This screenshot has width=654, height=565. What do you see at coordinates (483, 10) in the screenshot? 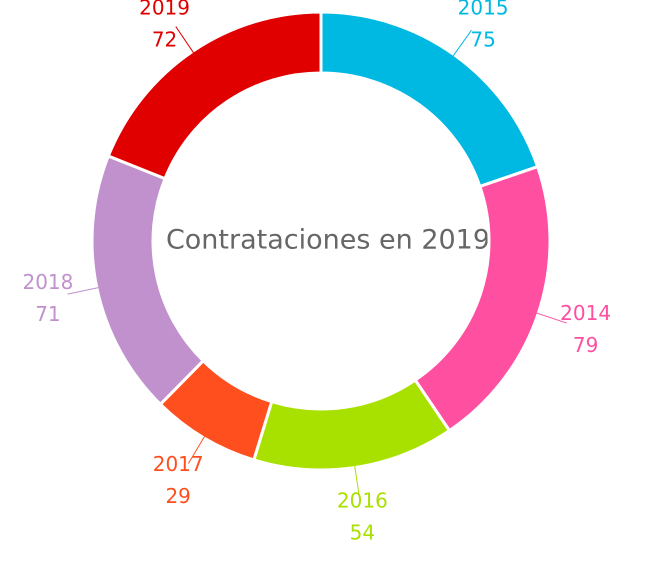
I see `segment-label: 2015` at bounding box center [483, 10].